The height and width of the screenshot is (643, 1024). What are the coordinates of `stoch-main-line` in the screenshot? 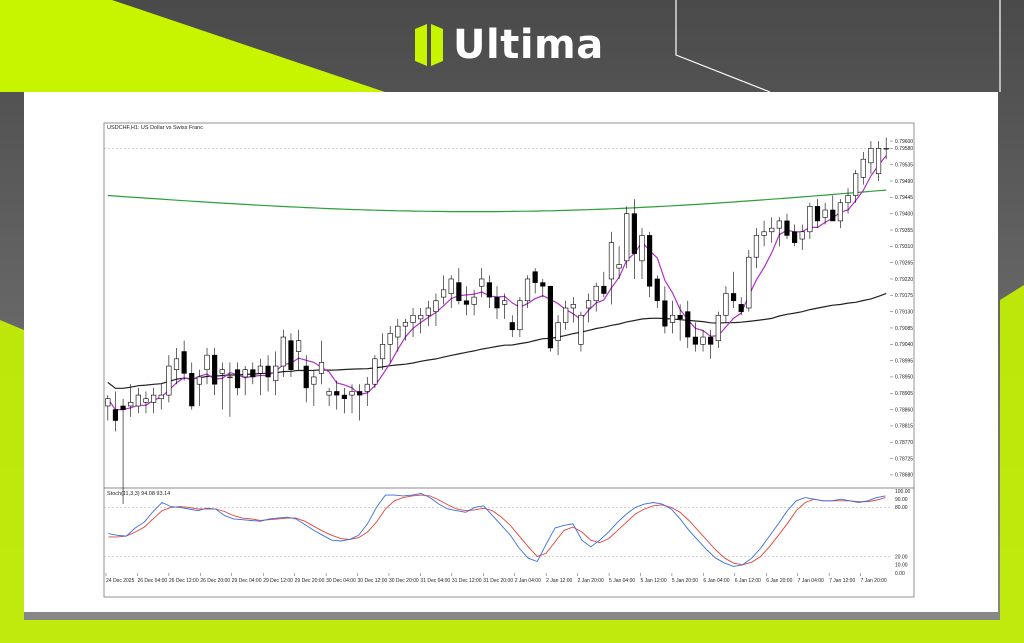 It's located at (497, 530).